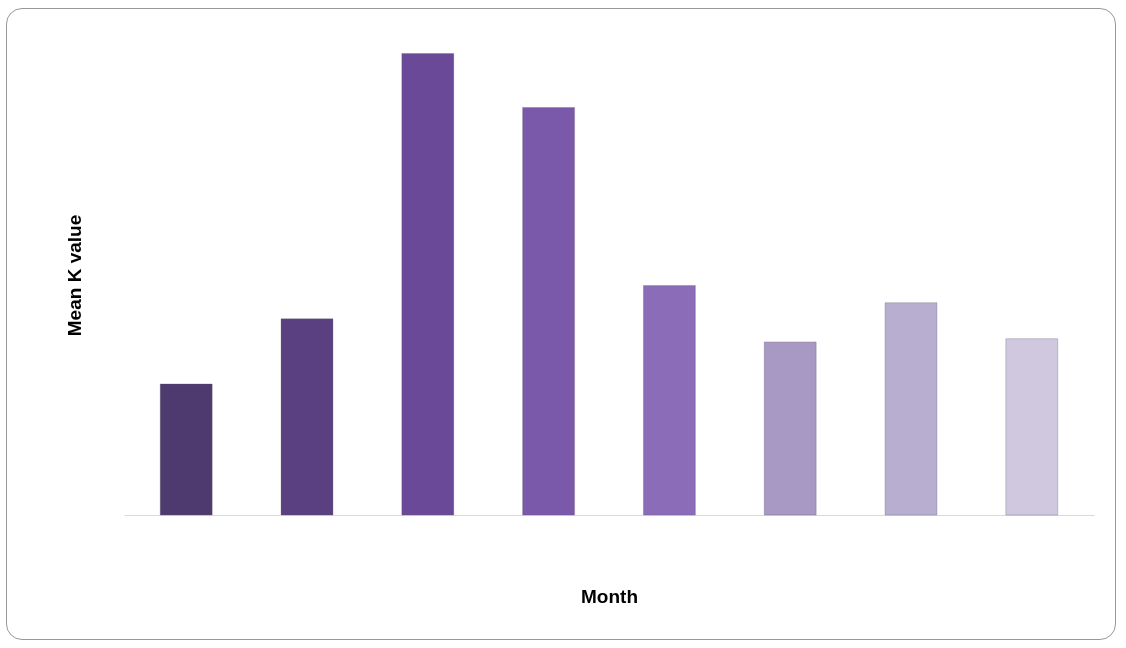 Image resolution: width=1126 pixels, height=648 pixels. I want to click on y-axis-title: Mean K value, so click(74, 275).